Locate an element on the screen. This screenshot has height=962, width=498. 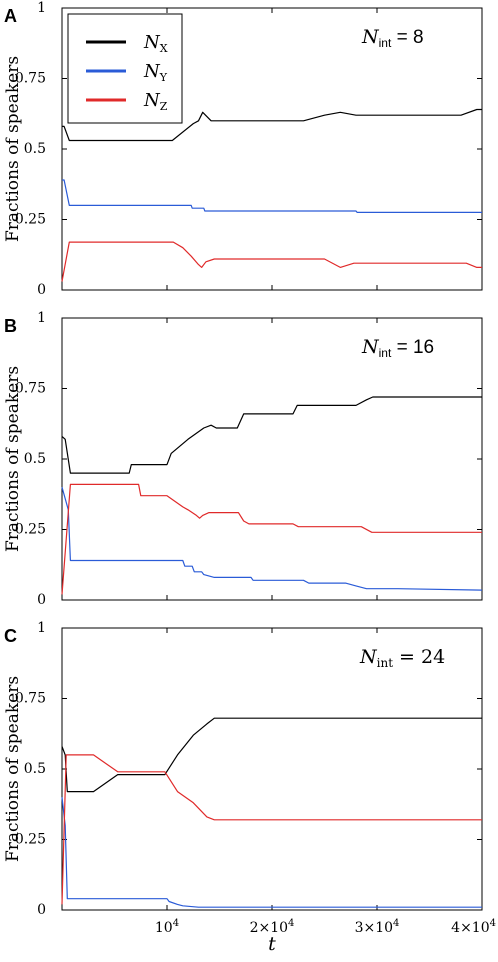
legend-label-y: NY is located at coordinates (155, 72).